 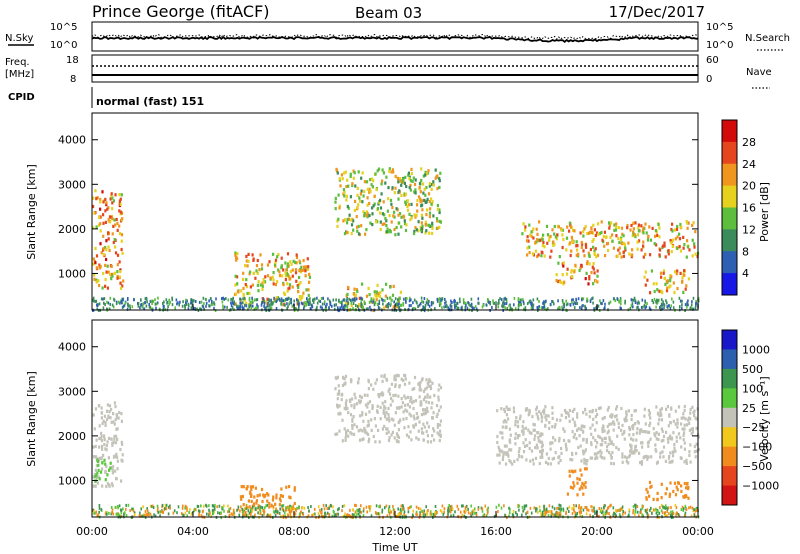 I want to click on noise-search-label: N.Search, so click(x=767, y=38).